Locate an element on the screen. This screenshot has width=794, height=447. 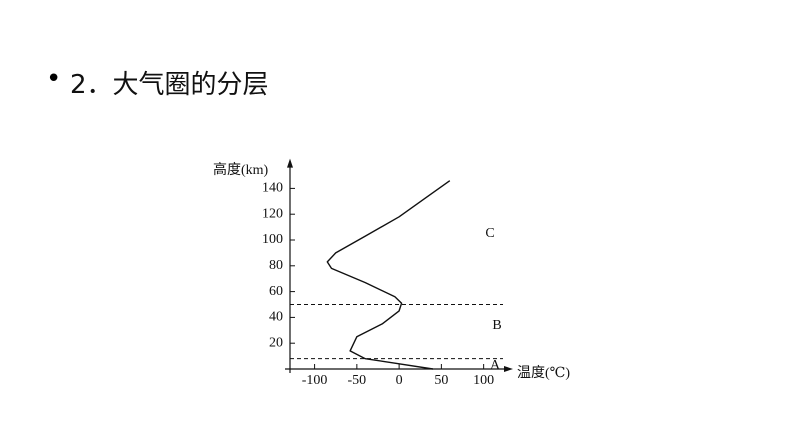
y-tick-label: 60 is located at coordinates (276, 291).